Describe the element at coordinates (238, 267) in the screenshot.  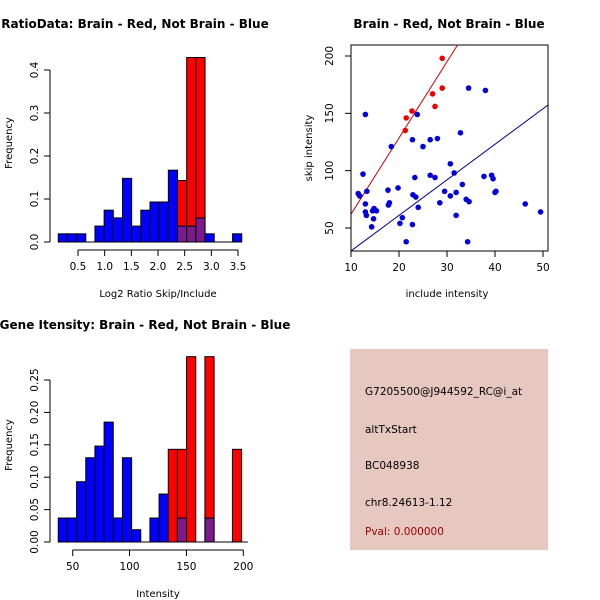
I see `x-tick-label: 3.5` at that location.